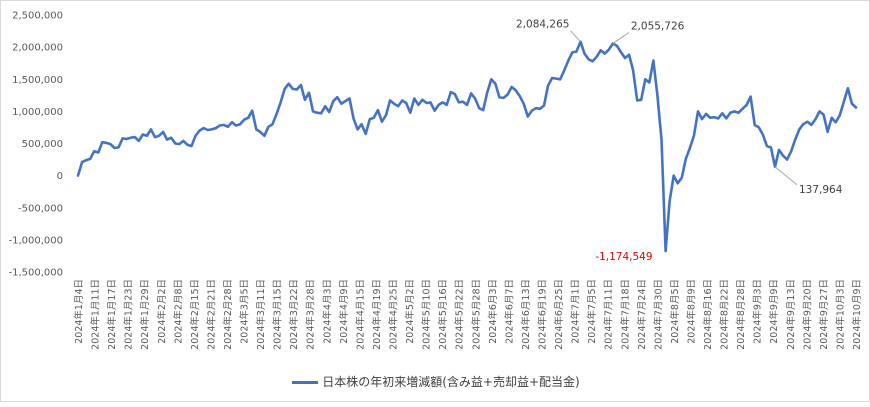 This screenshot has width=870, height=407. I want to click on x-tick-label: 2024年8月5日, so click(675, 311).